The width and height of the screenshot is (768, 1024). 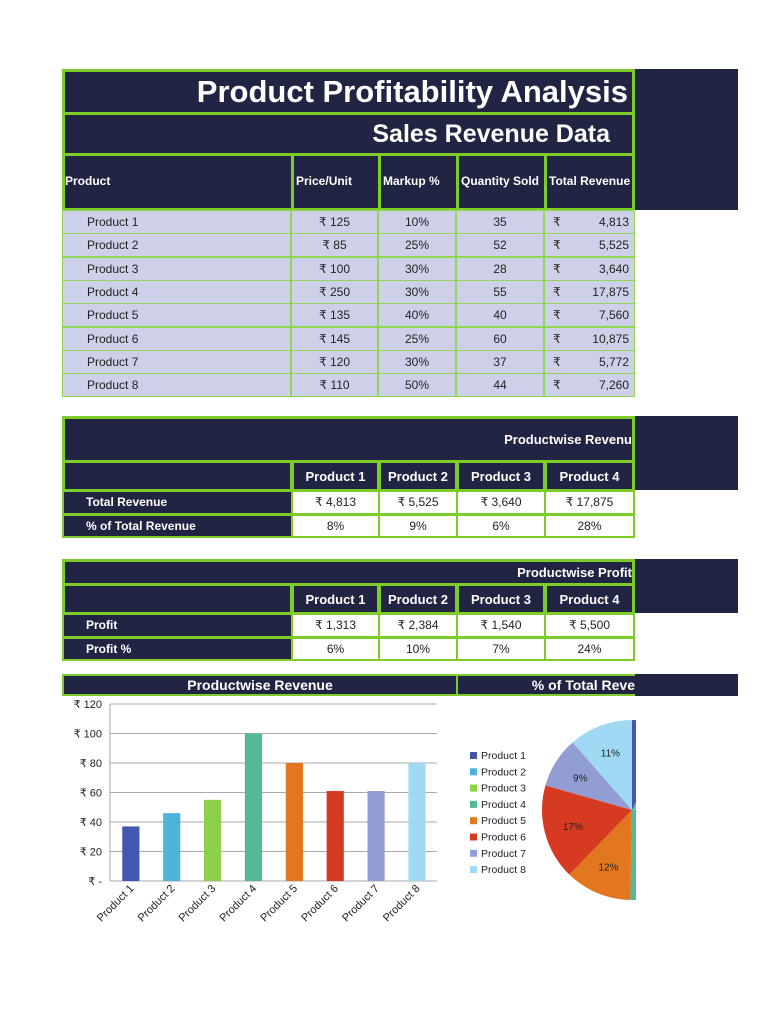 I want to click on profit_table-row-label: Profit, so click(x=177, y=625).